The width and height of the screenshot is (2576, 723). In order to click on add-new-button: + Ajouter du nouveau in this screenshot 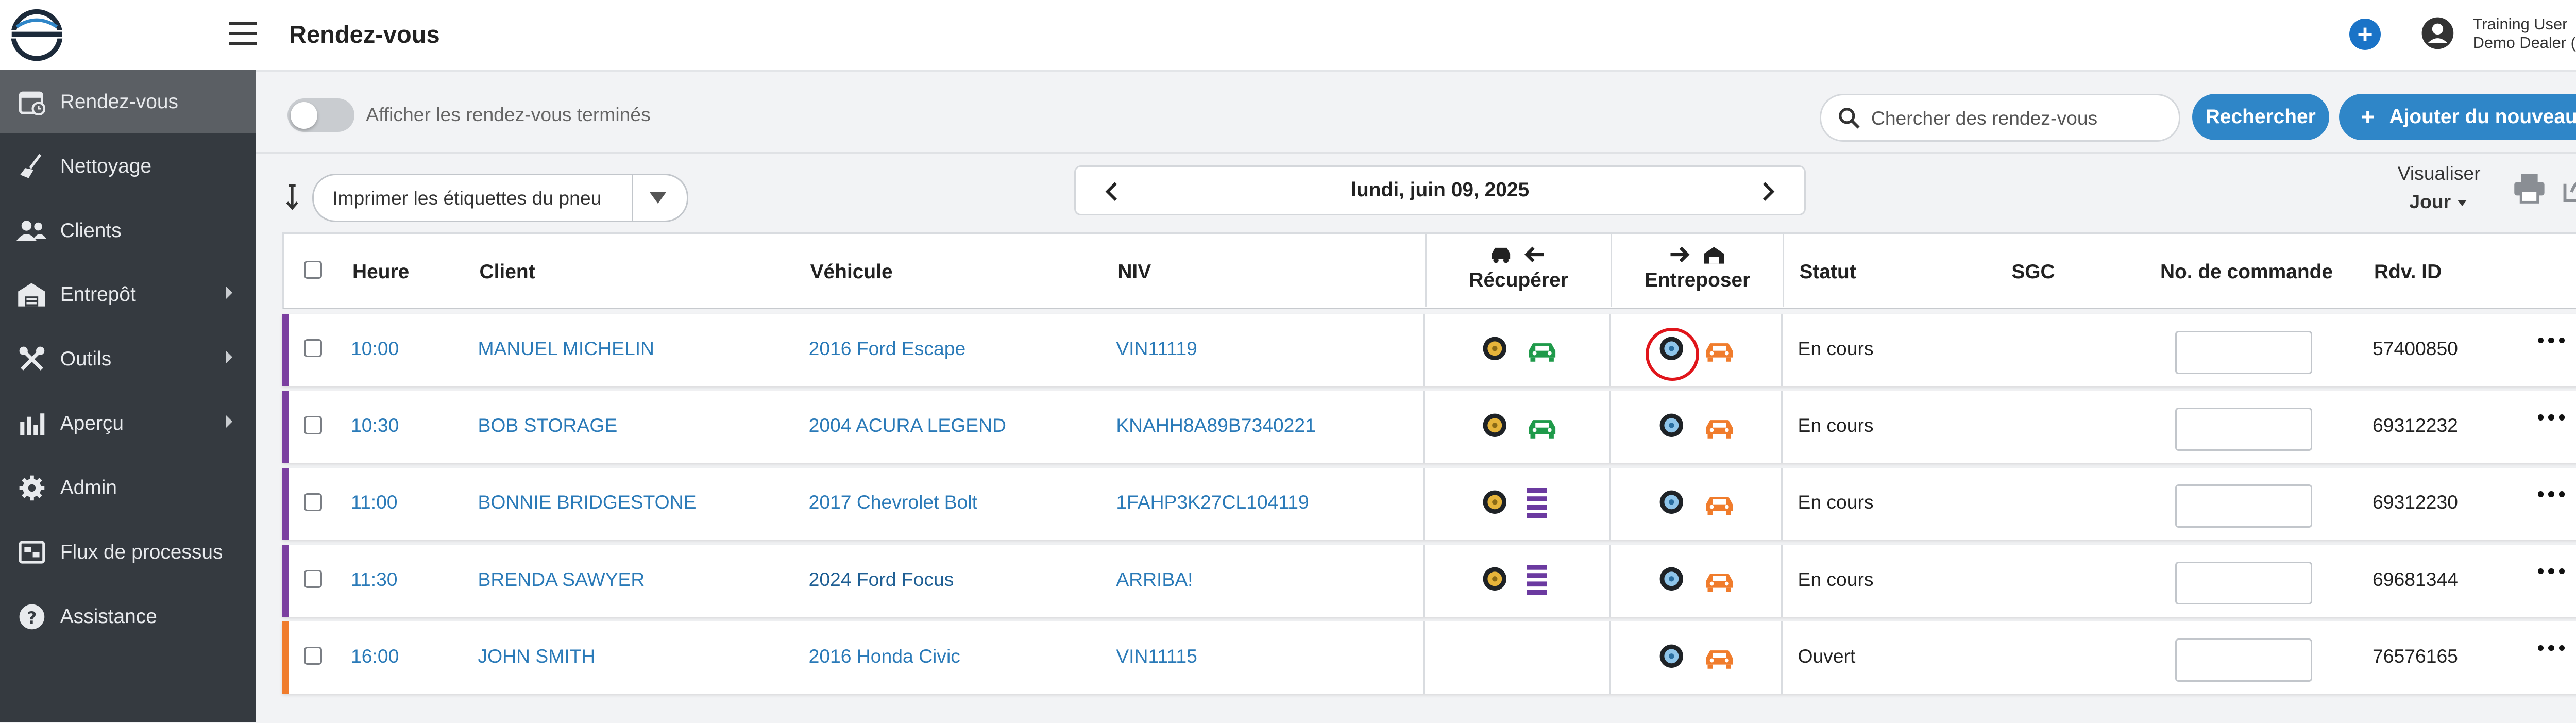, I will do `click(2457, 117)`.